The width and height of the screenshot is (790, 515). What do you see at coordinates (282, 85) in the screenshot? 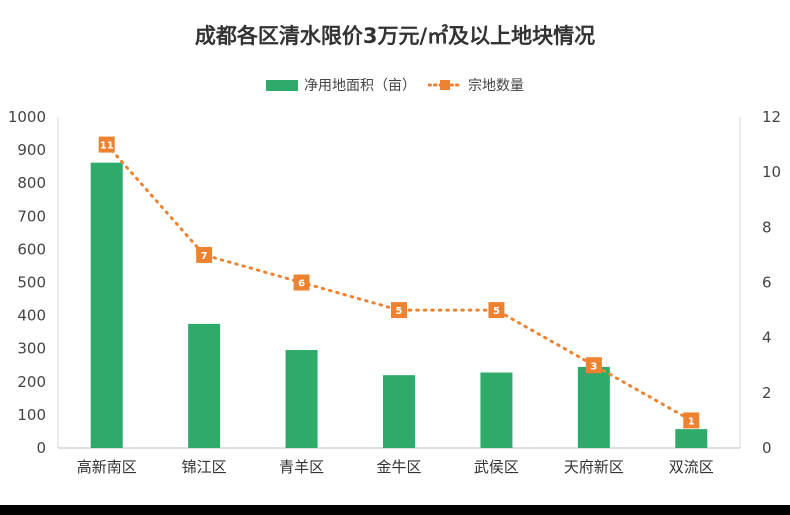
I see `legend-bar-swatch` at bounding box center [282, 85].